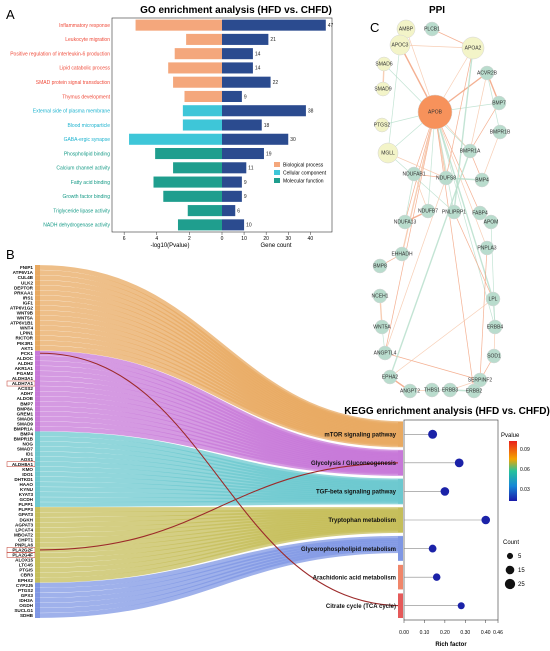  What do you see at coordinates (525, 490) in the screenshot?
I see `colorbar-tick-label: 0.03` at bounding box center [525, 490].